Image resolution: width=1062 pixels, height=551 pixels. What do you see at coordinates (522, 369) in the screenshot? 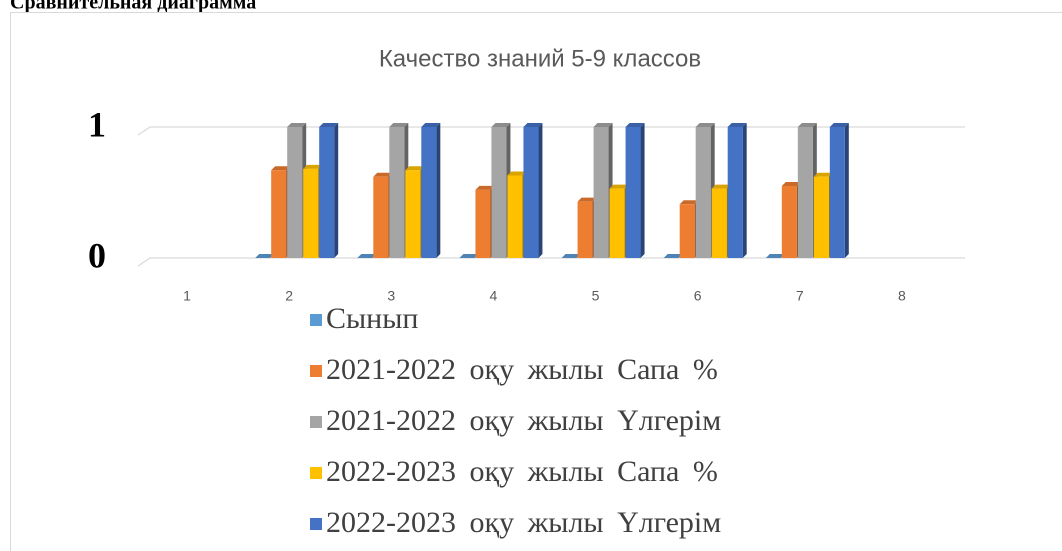
I see `legend-label: 2021-2022 оқу жылы Сапа %` at bounding box center [522, 369].